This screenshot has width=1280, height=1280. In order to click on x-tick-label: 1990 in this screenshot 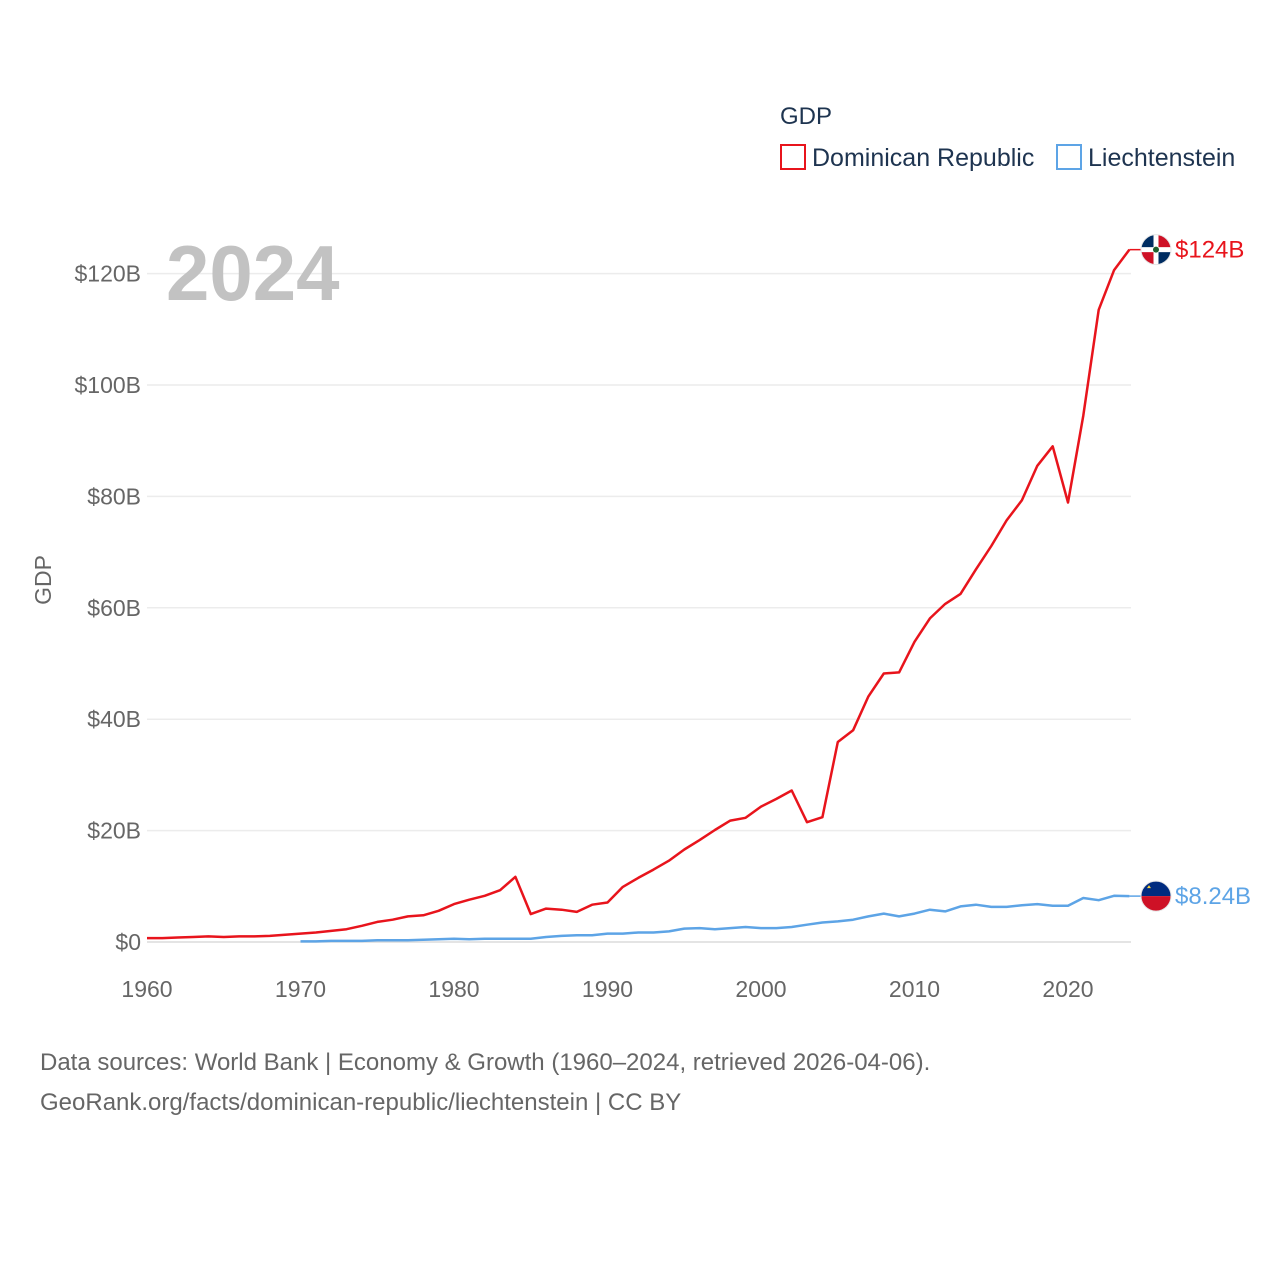, I will do `click(607, 989)`.